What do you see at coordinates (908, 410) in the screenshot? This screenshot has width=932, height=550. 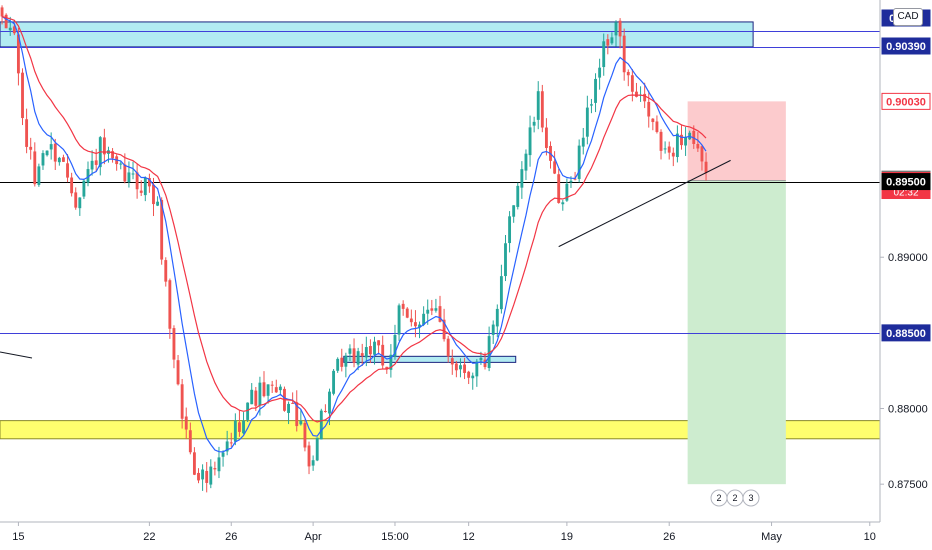 I see `price-tick-label: 0.88000` at bounding box center [908, 410].